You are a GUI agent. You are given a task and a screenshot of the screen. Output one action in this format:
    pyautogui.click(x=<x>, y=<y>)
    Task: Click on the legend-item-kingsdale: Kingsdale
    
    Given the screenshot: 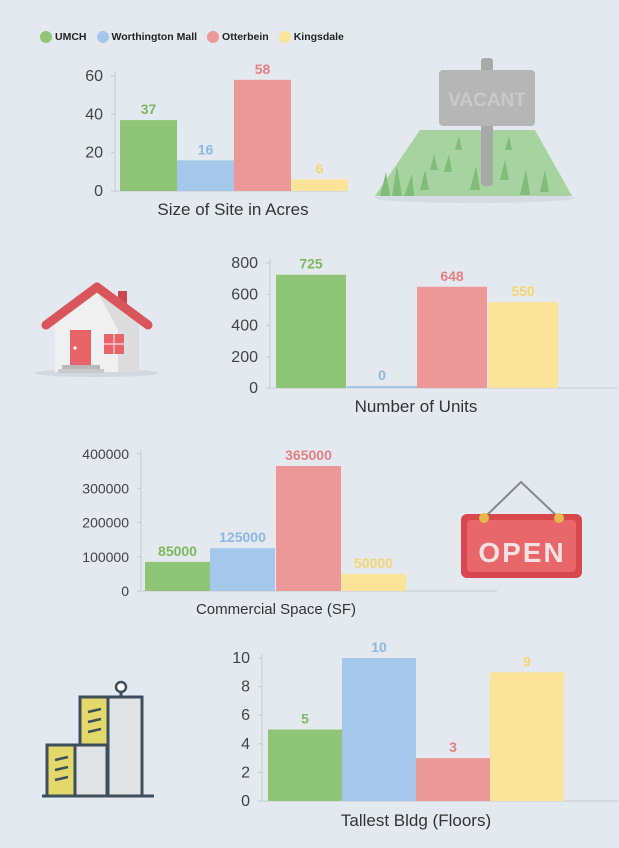 What is the action you would take?
    pyautogui.click(x=311, y=37)
    